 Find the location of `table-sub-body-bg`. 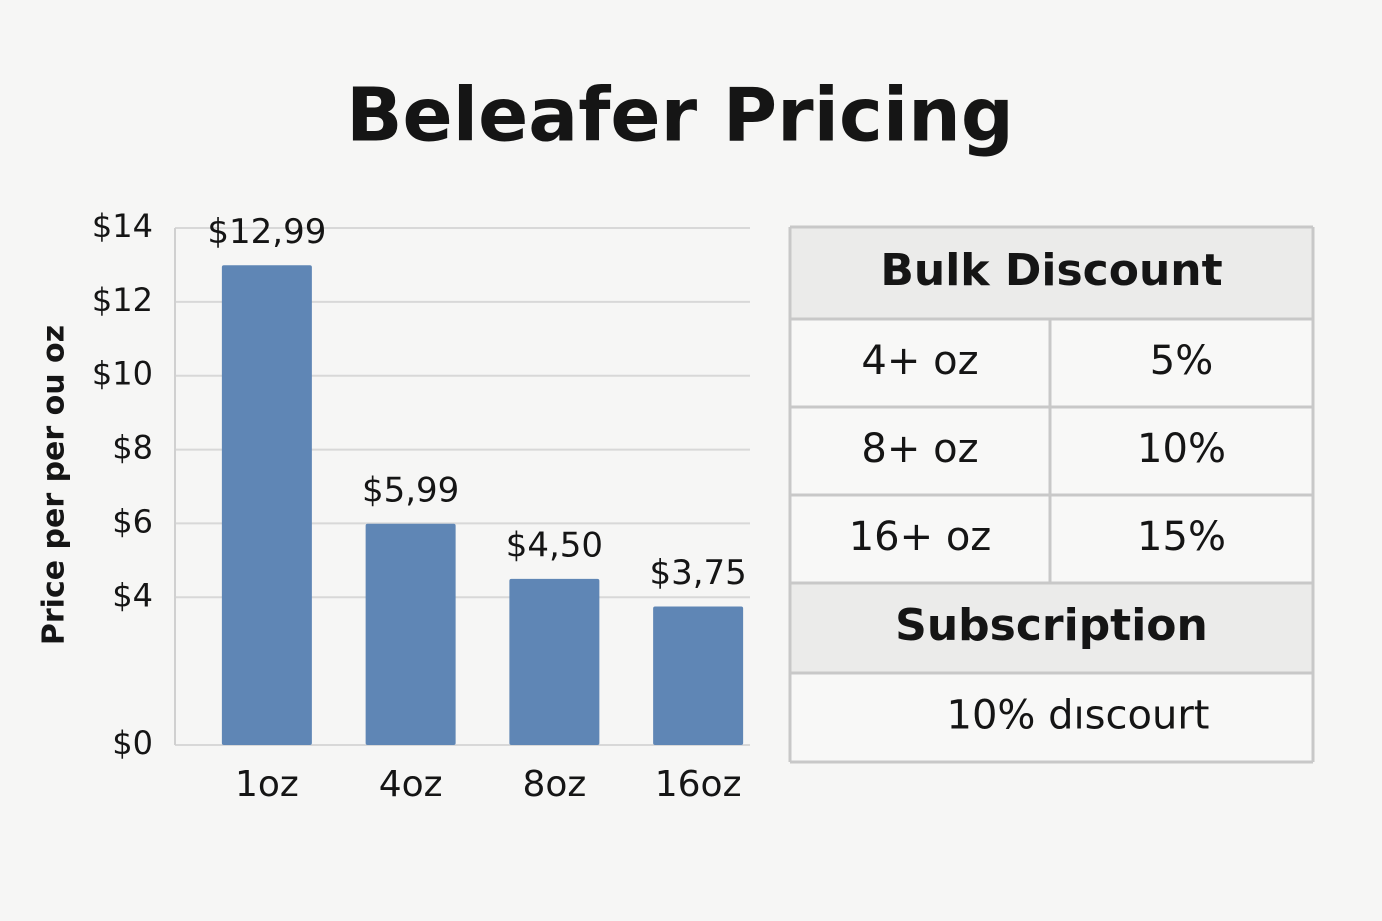

table-sub-body-bg is located at coordinates (1051, 717).